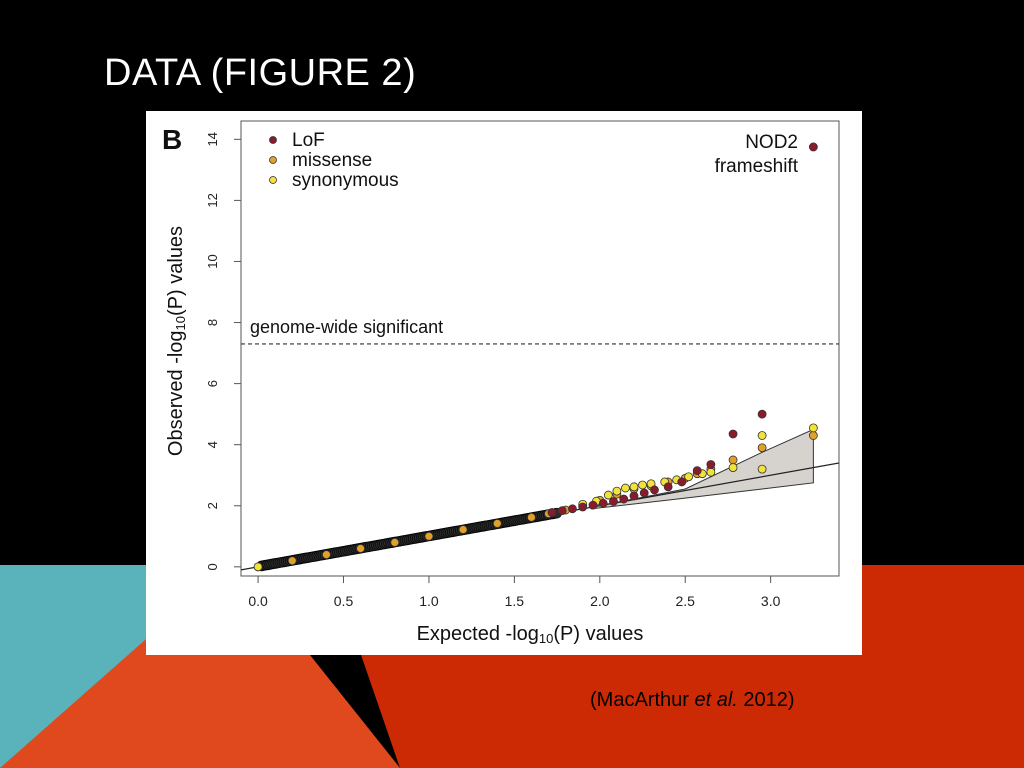  I want to click on slide-title: DATA (FIGURE 2), so click(260, 73).